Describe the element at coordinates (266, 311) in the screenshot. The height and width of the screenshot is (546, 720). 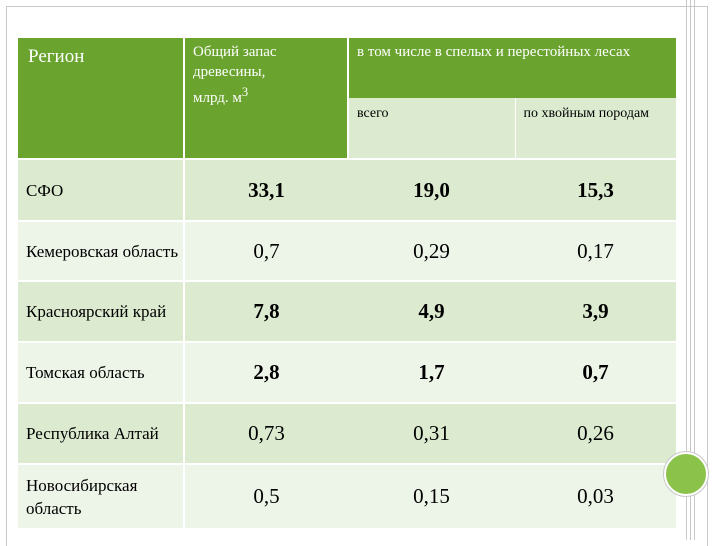
I see `cell-total: 7,8` at that location.